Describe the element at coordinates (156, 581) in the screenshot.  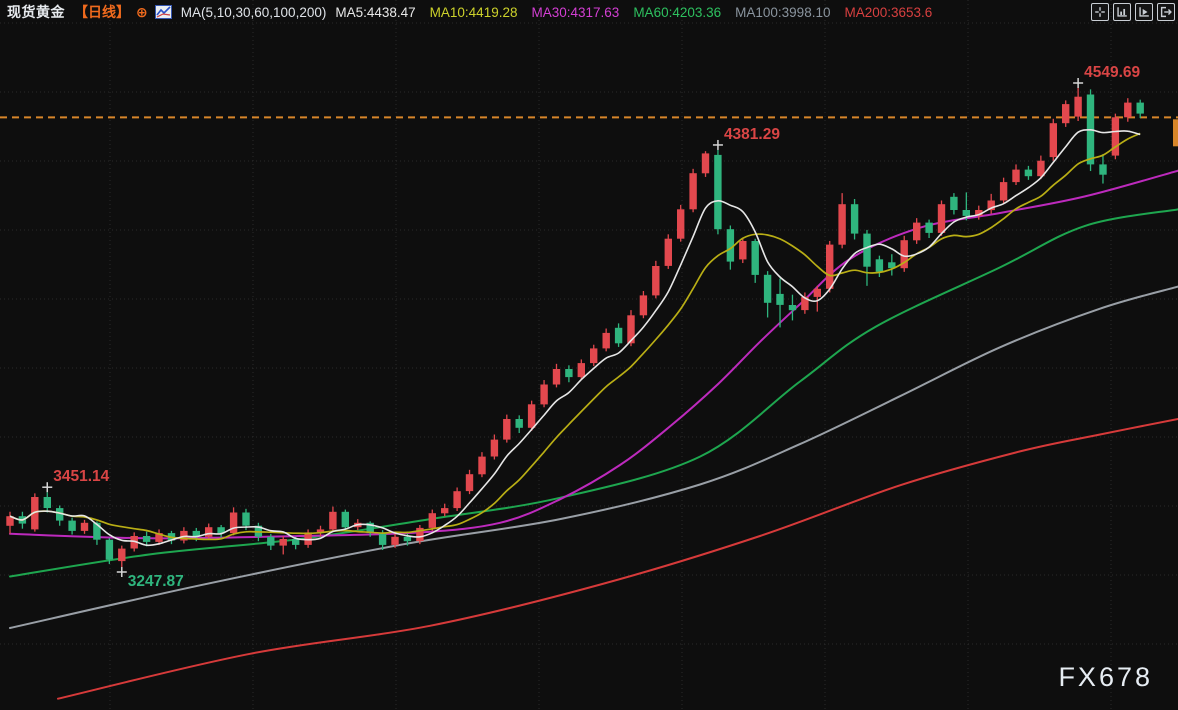
I see `price-label: 3247.87` at that location.